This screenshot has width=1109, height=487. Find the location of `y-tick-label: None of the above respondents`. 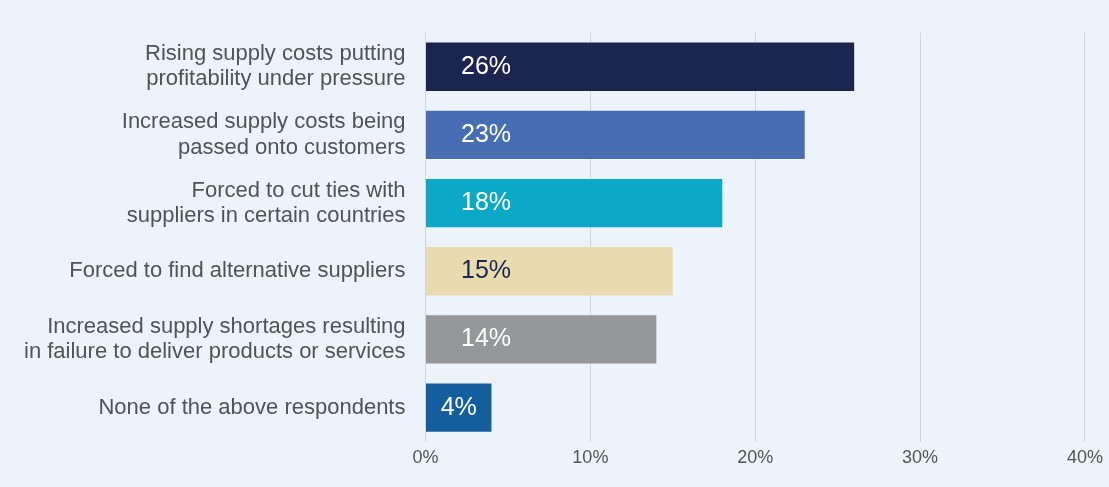

y-tick-label: None of the above respondents is located at coordinates (252, 406).